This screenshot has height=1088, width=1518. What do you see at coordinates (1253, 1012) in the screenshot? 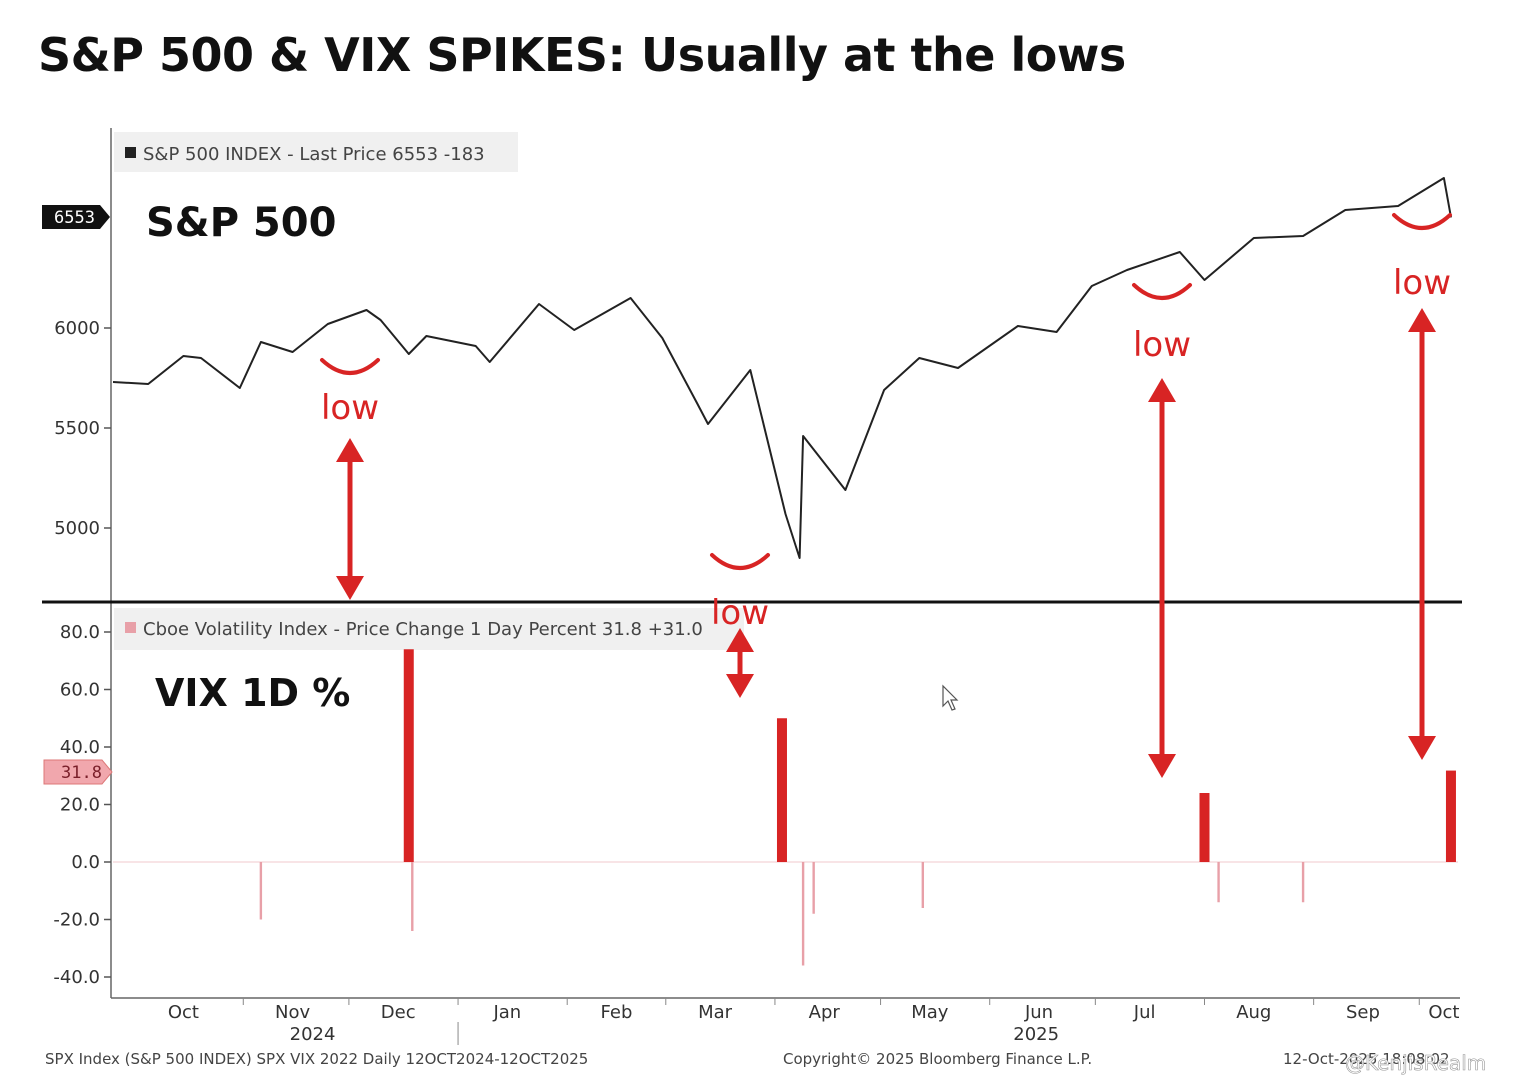
I see `x-month-label: Aug` at bounding box center [1253, 1012].